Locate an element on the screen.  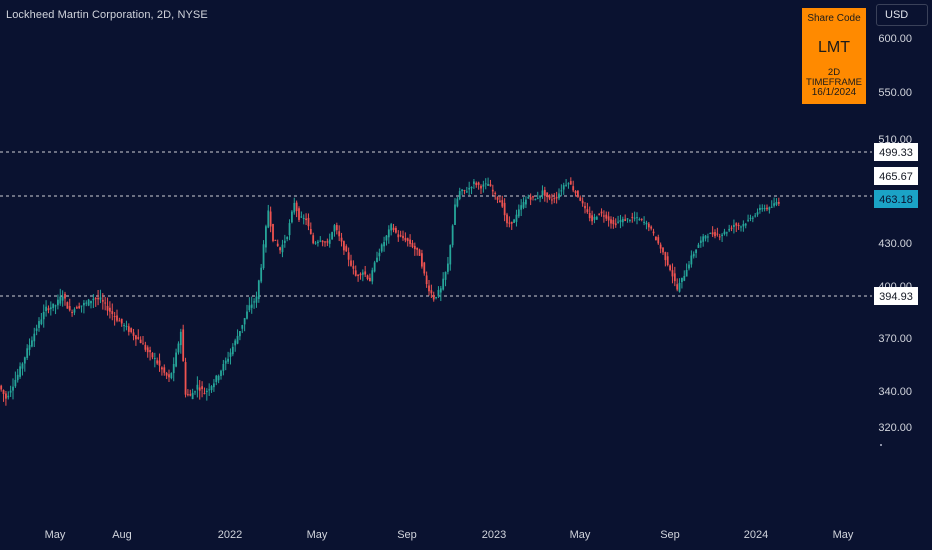
level-tag is located at coordinates (896, 296).